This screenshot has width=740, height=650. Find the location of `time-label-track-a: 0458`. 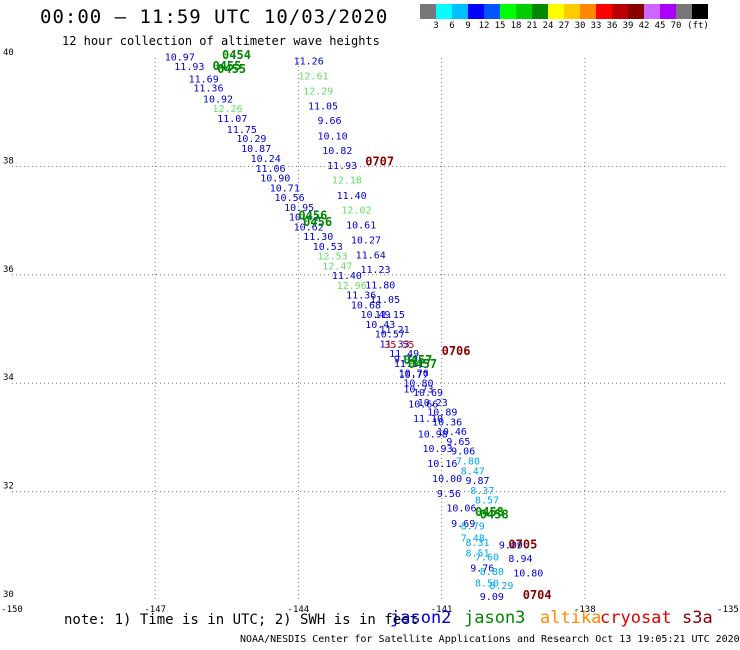

time-label-track-a: 0458 is located at coordinates (494, 515).